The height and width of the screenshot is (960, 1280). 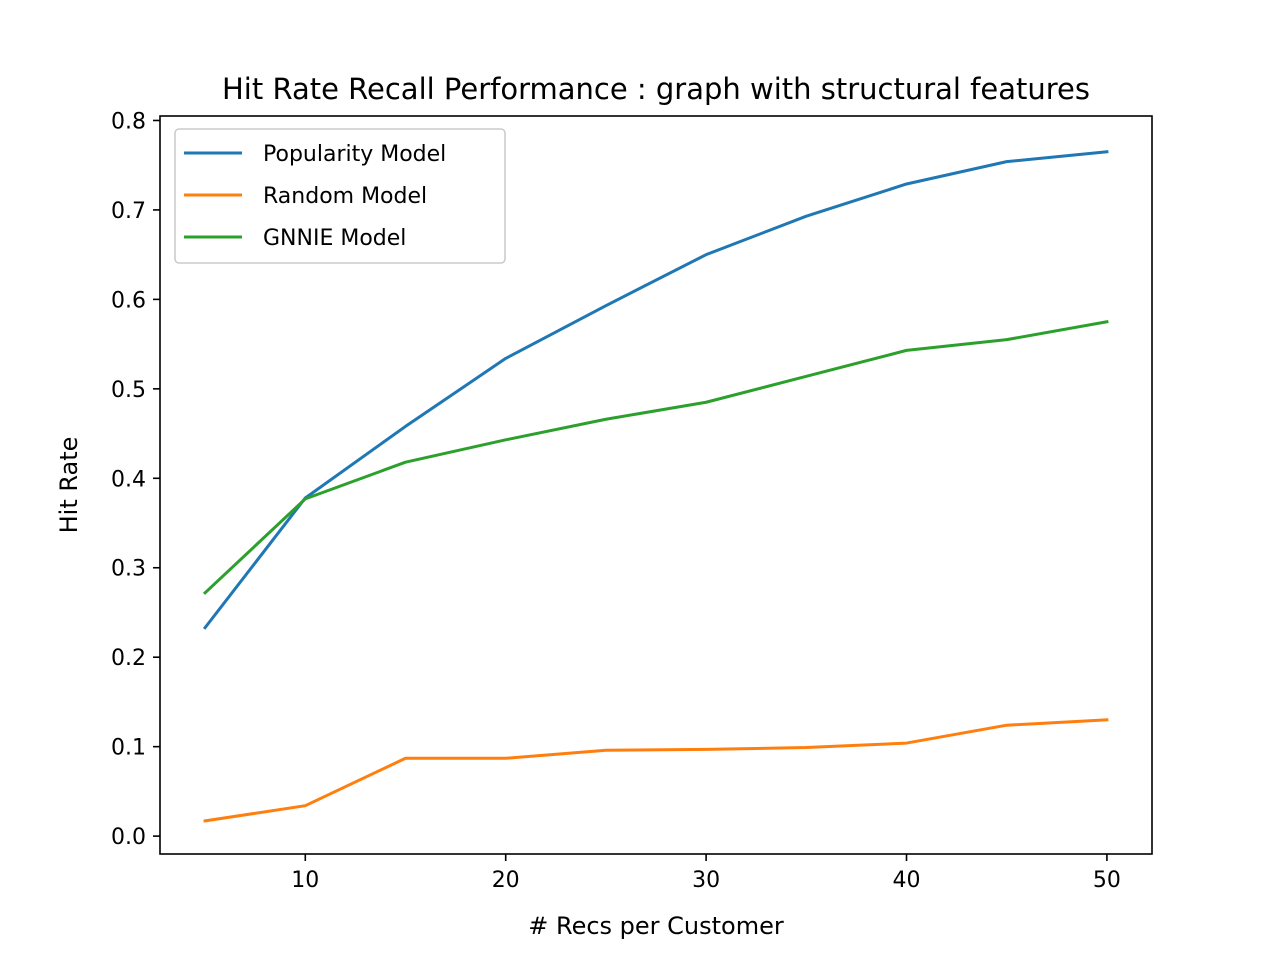 What do you see at coordinates (334, 238) in the screenshot?
I see `legend-label: GNNIE Model` at bounding box center [334, 238].